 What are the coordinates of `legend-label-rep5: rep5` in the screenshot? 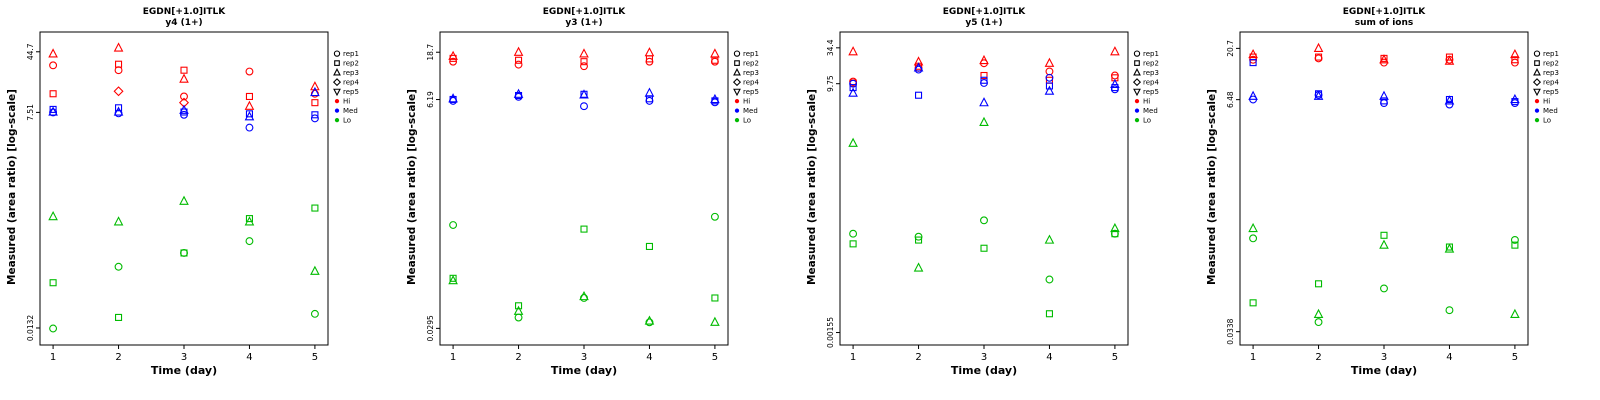 It's located at (1551, 92).